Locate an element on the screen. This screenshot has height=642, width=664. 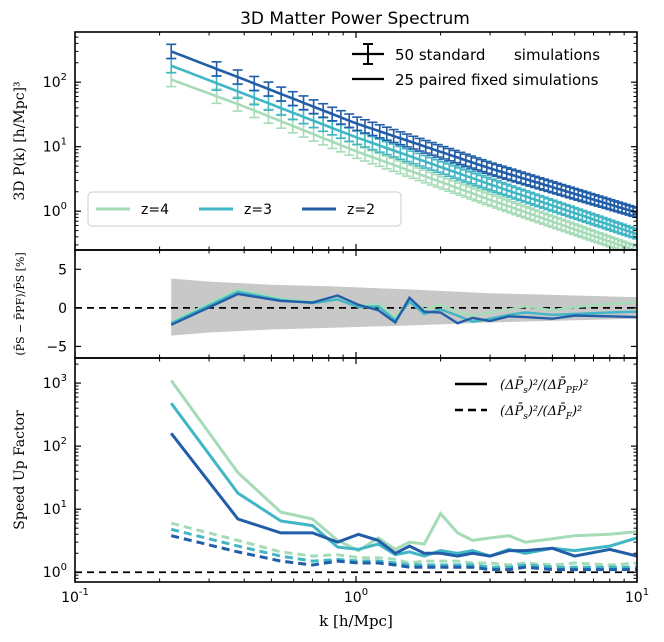
series-line-z=2-fixed is located at coordinates (403, 553).